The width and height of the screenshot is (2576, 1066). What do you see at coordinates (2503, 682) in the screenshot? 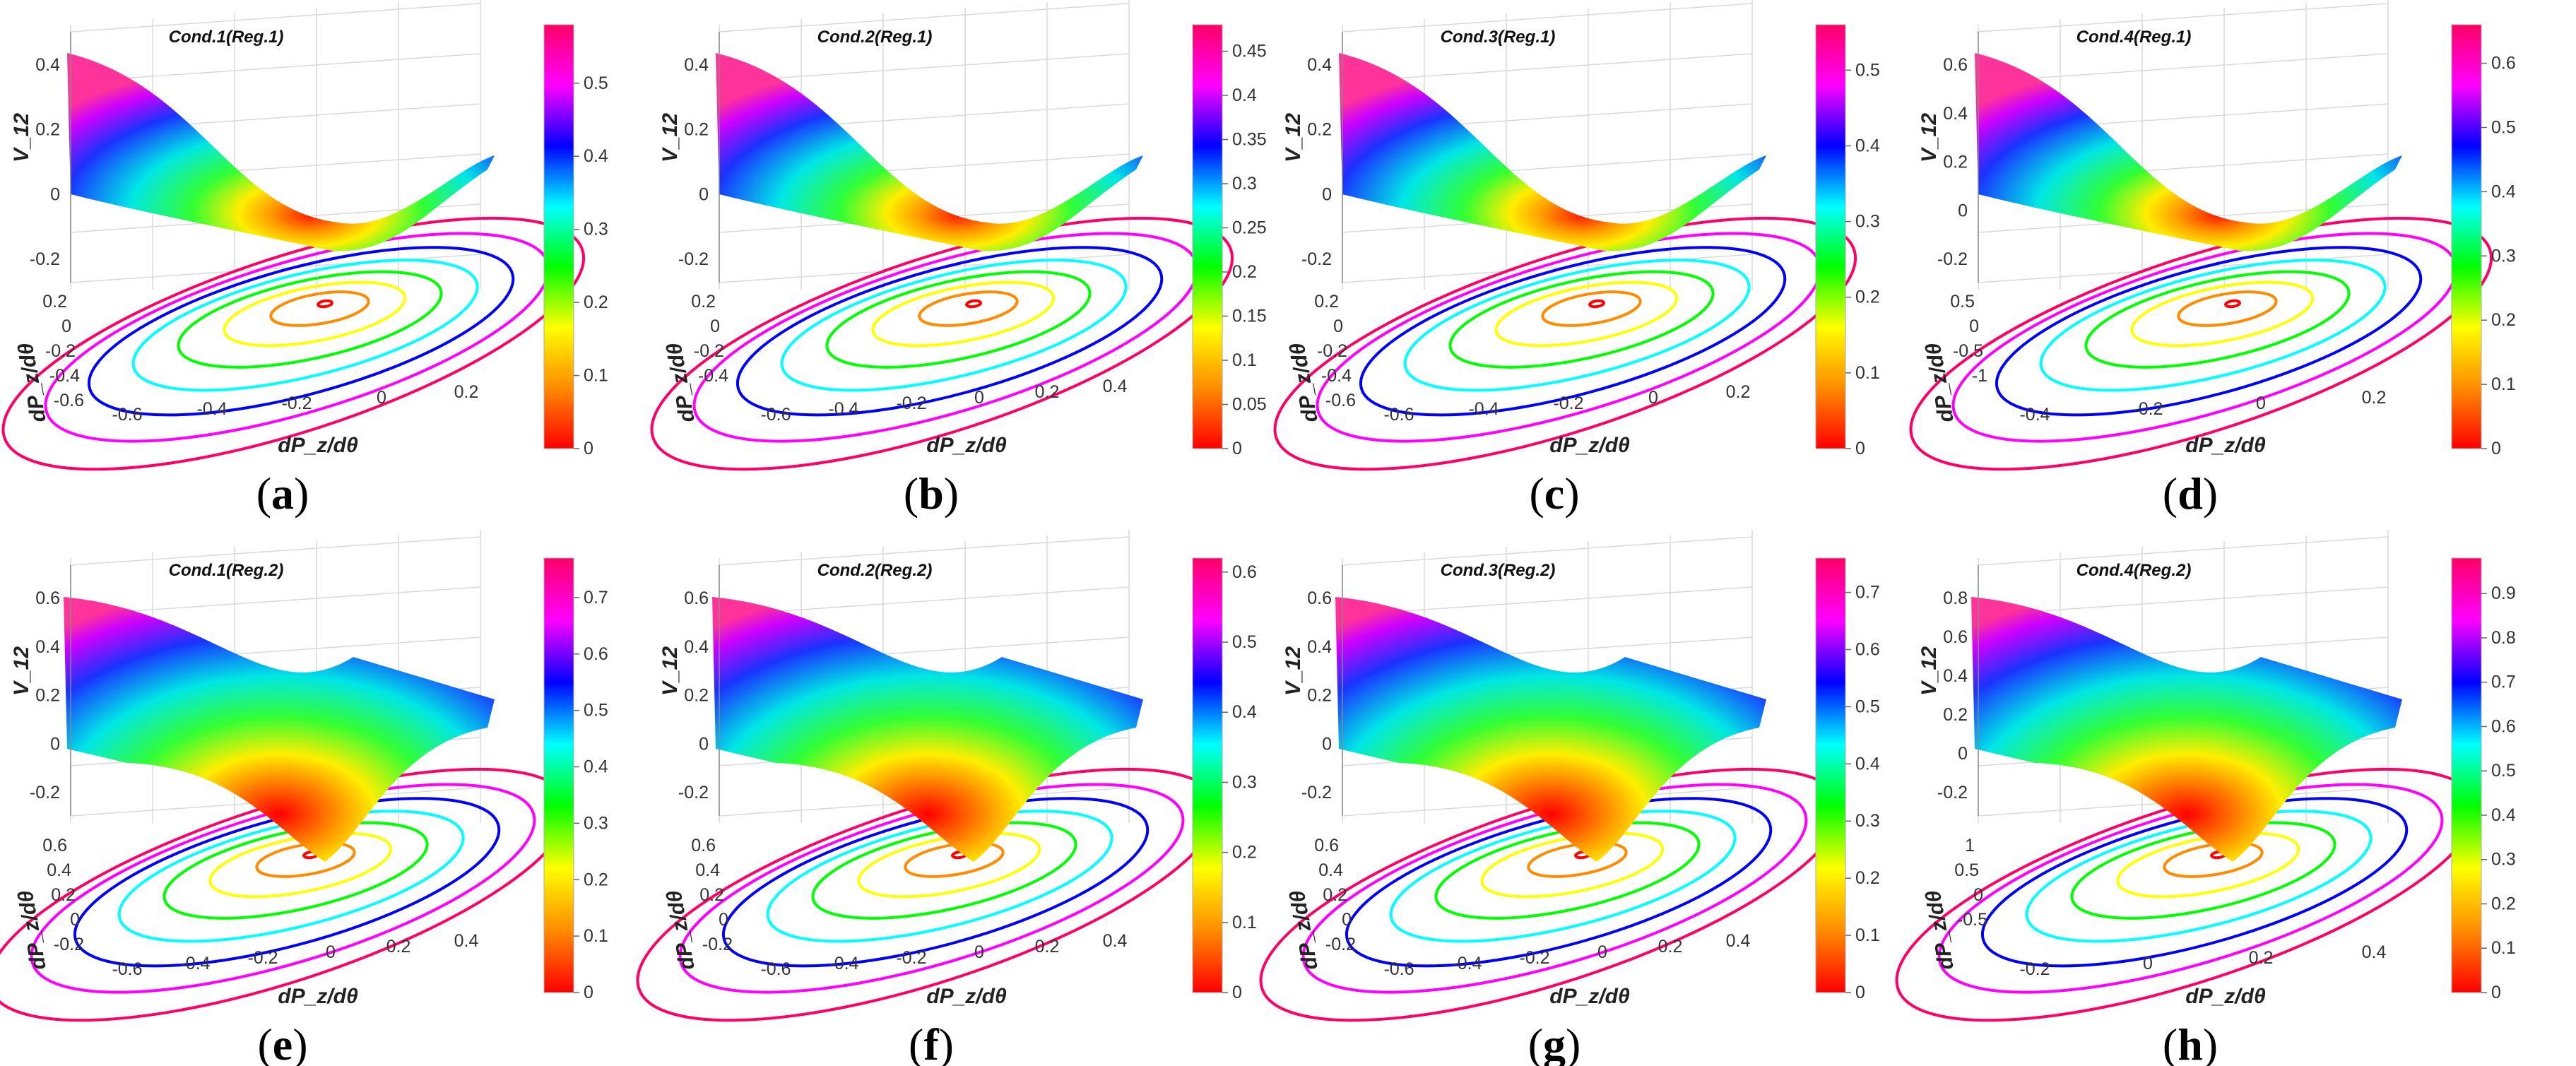
I see `colorbar-tick-label: 0.7` at bounding box center [2503, 682].